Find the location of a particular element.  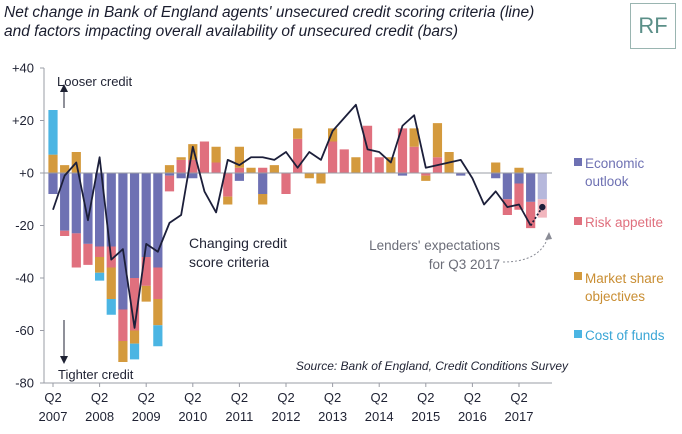

legend-label-economic-2: outlook is located at coordinates (607, 181).